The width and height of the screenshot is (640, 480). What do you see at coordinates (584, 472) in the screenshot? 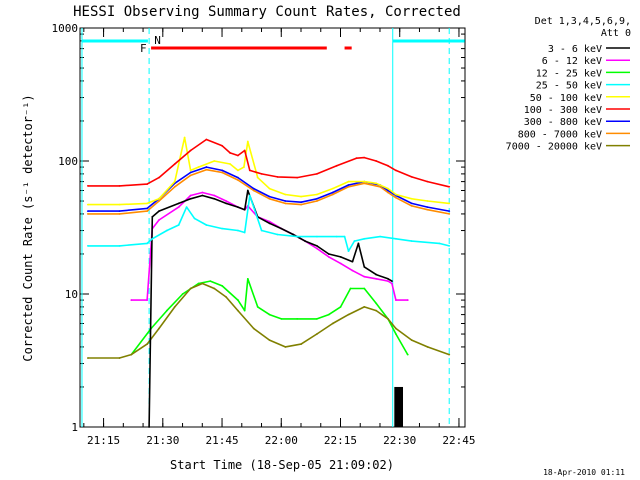
I see `generated-date: 18-Apr-2010 01:11` at bounding box center [584, 472].